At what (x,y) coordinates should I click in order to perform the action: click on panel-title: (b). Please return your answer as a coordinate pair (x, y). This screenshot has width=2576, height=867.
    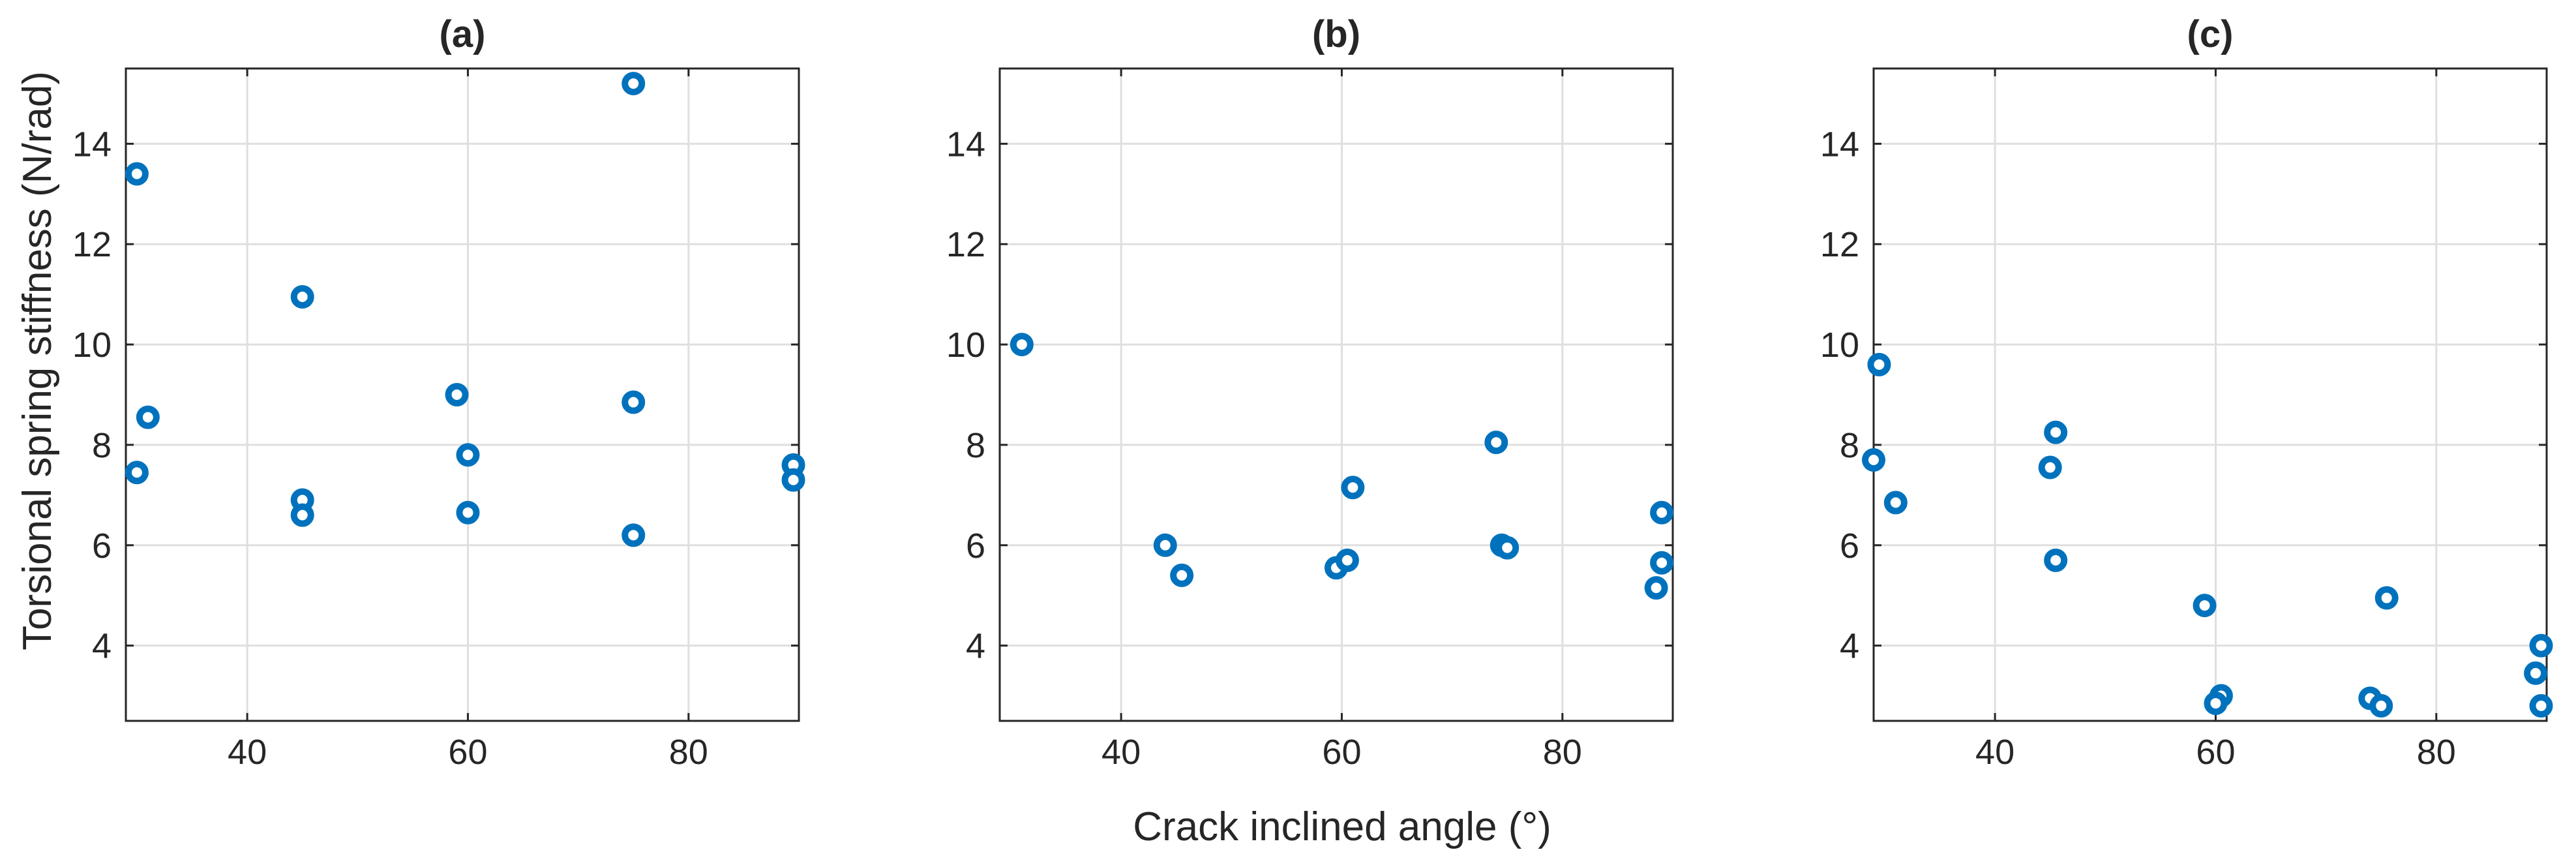
    Looking at the image, I should click on (1336, 34).